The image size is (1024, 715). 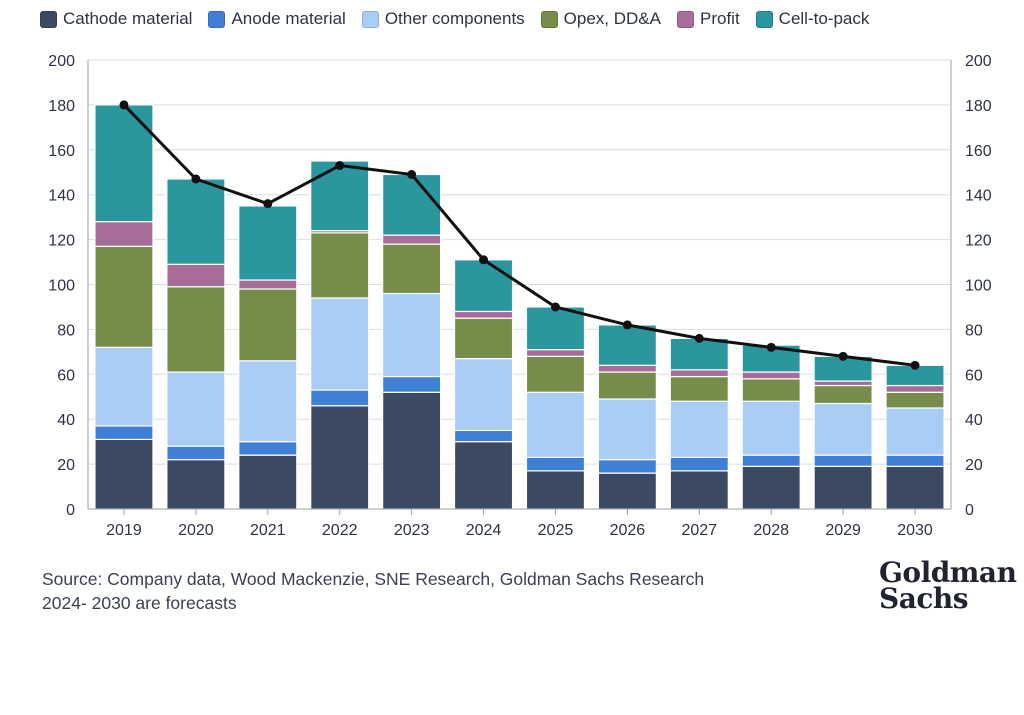 What do you see at coordinates (196, 530) in the screenshot?
I see `x-tick-label: 2020` at bounding box center [196, 530].